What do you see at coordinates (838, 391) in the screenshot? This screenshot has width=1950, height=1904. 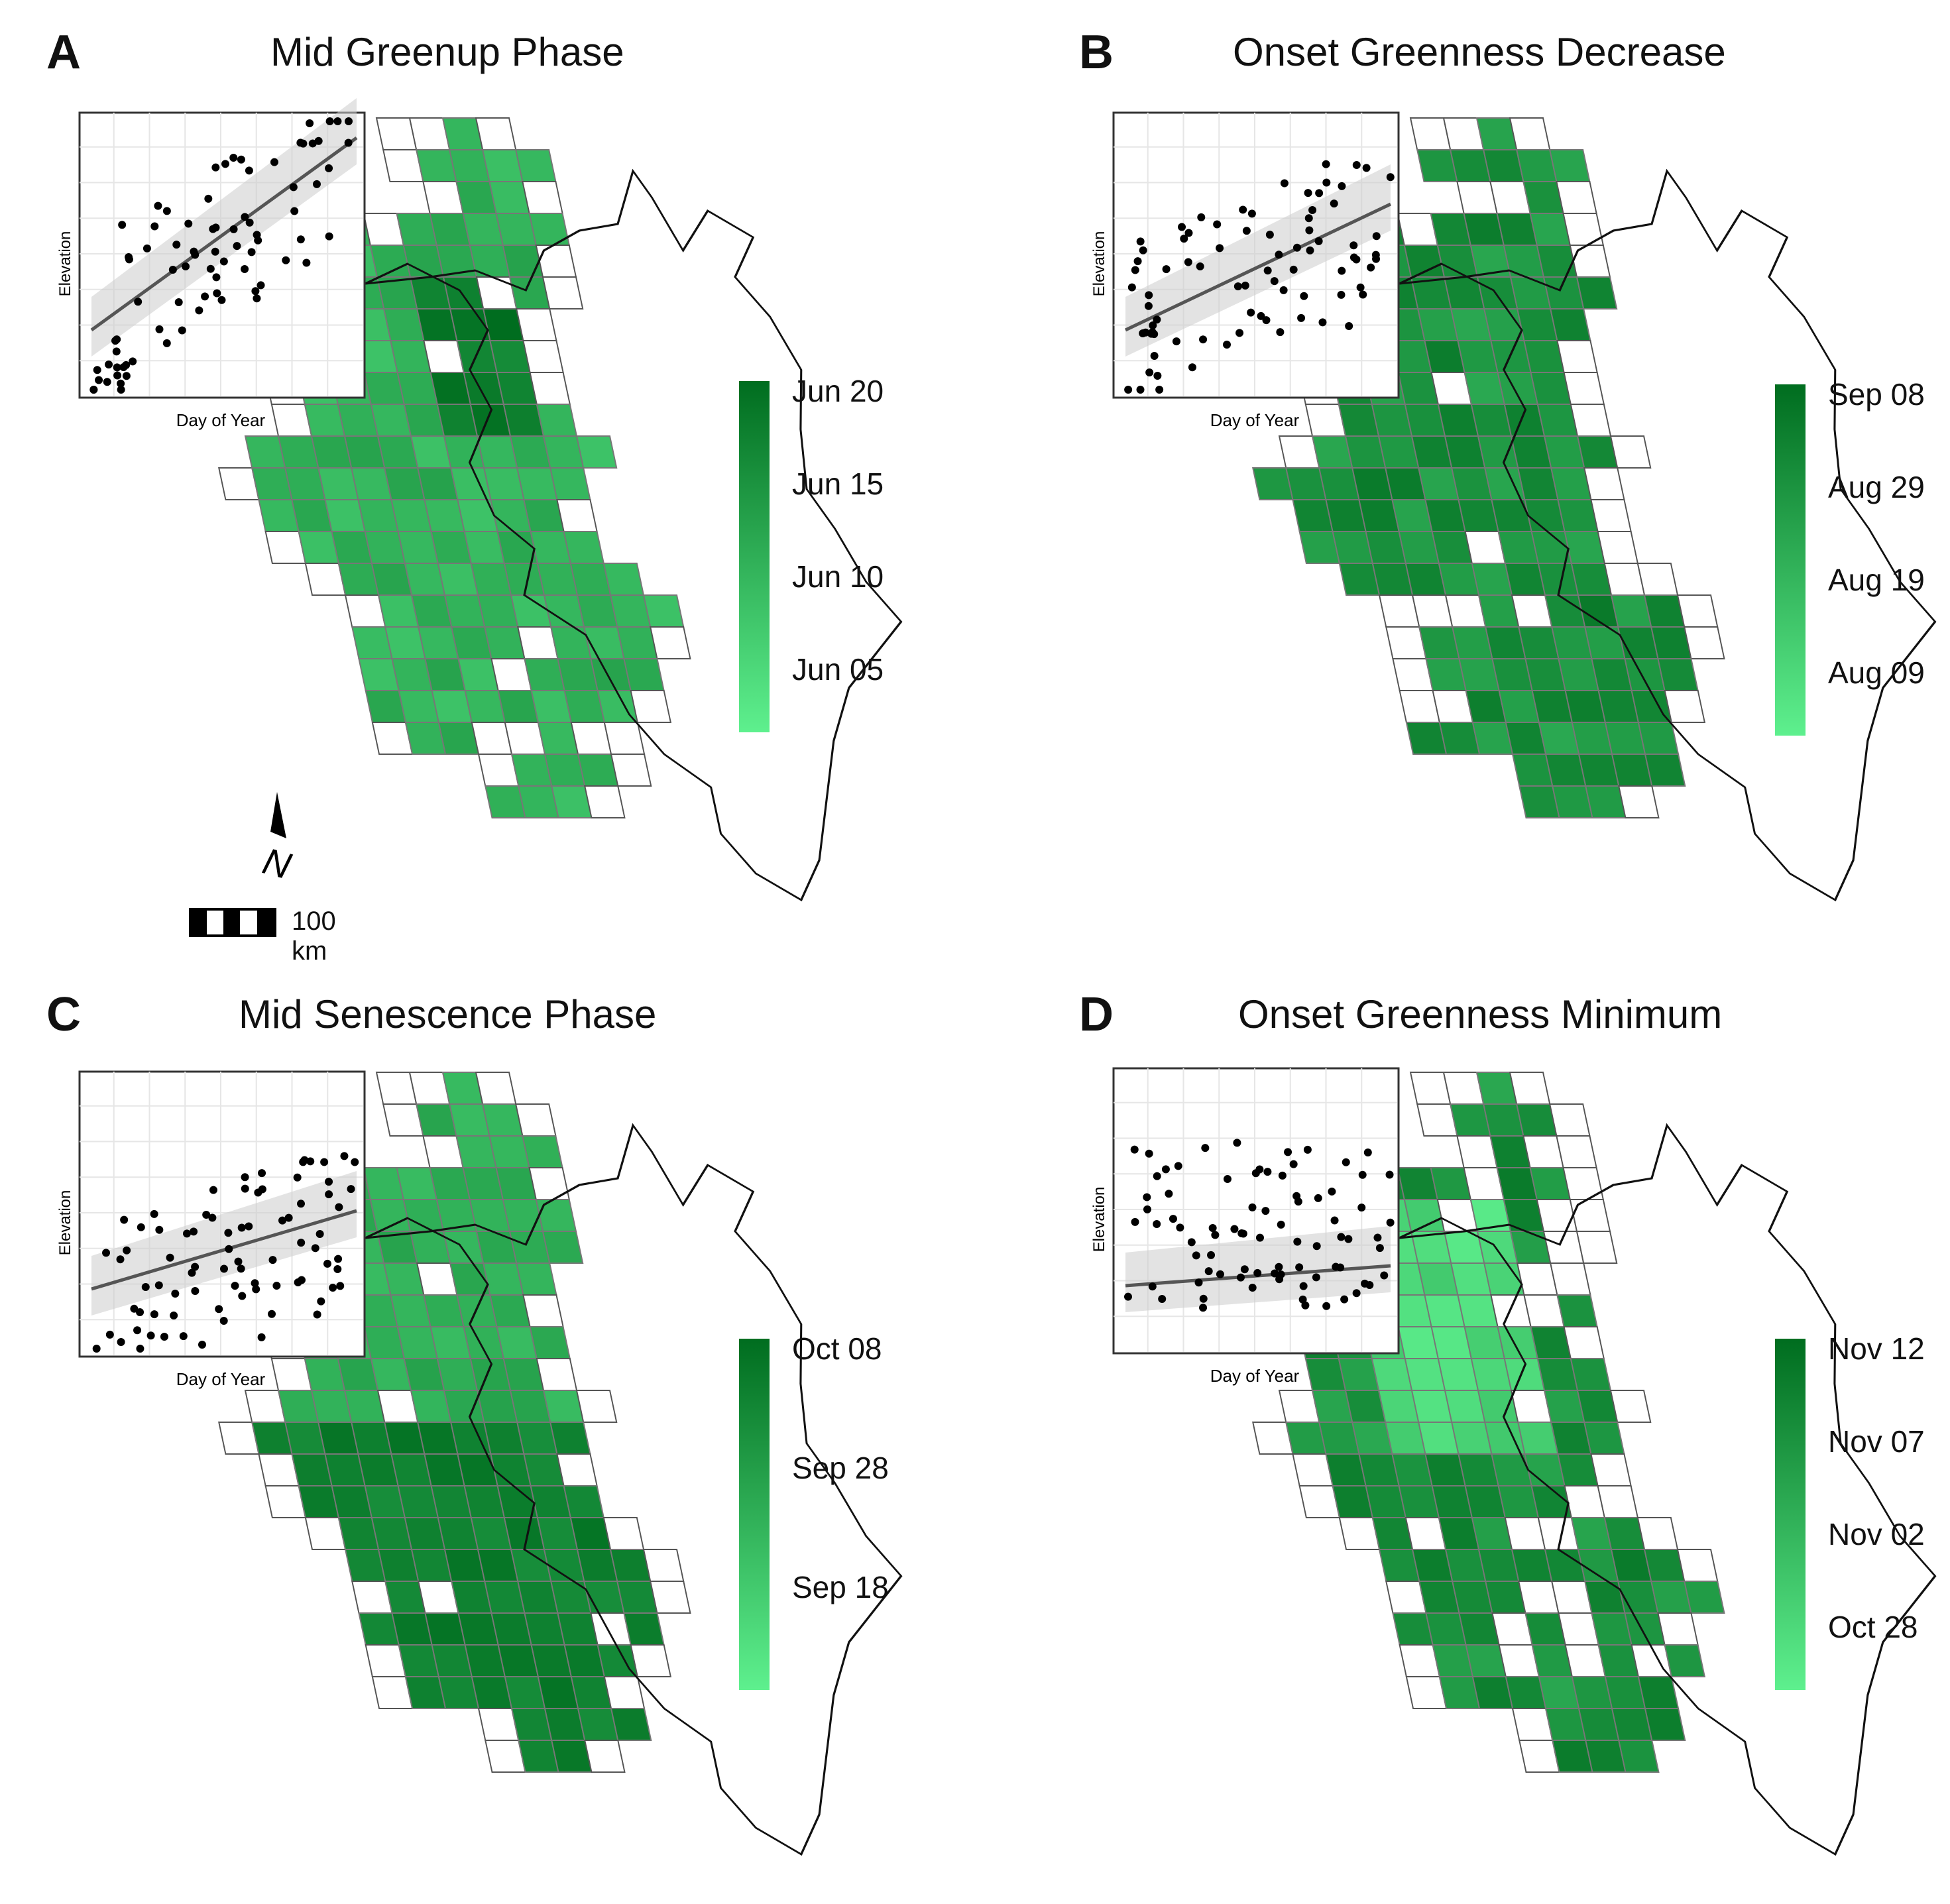 I see `legend-tick-label: Jun 20` at bounding box center [838, 391].